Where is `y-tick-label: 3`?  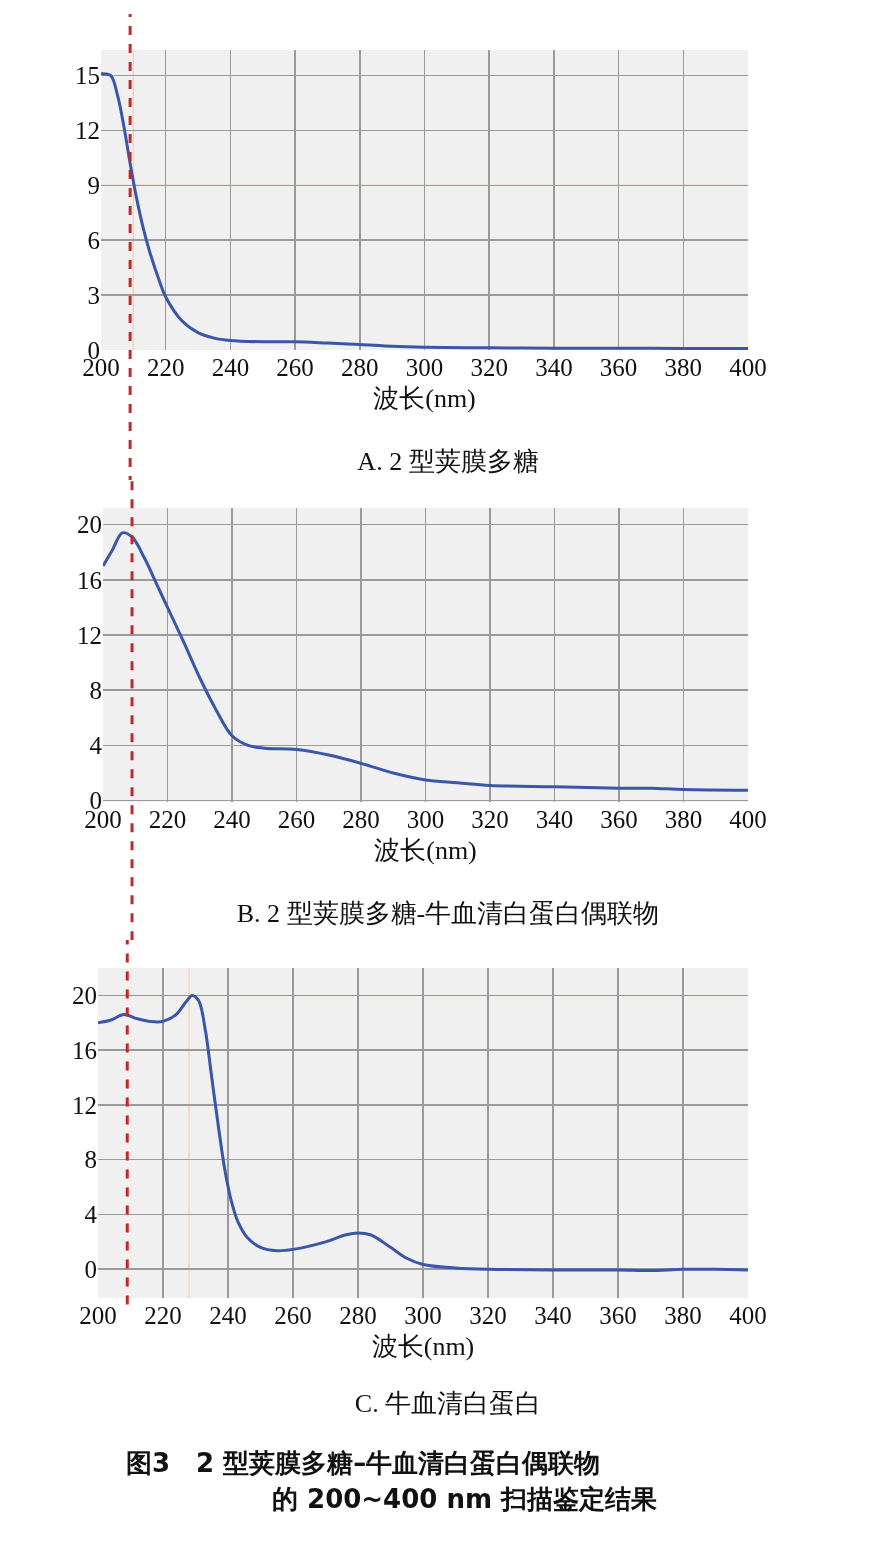
y-tick-label: 3 is located at coordinates (93, 295).